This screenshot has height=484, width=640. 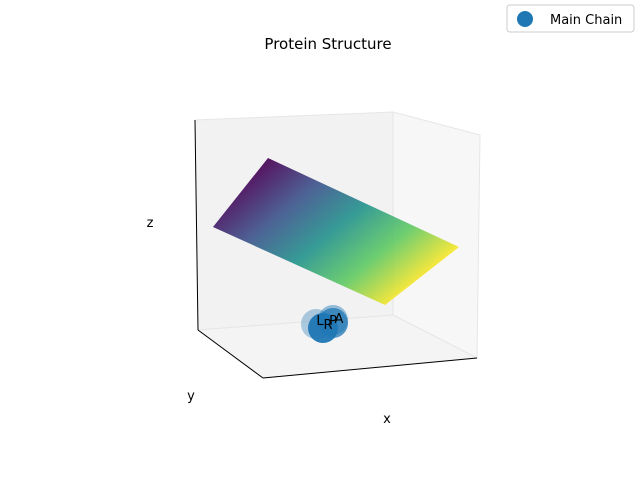 What do you see at coordinates (327, 325) in the screenshot?
I see `marker-label-r: R` at bounding box center [327, 325].